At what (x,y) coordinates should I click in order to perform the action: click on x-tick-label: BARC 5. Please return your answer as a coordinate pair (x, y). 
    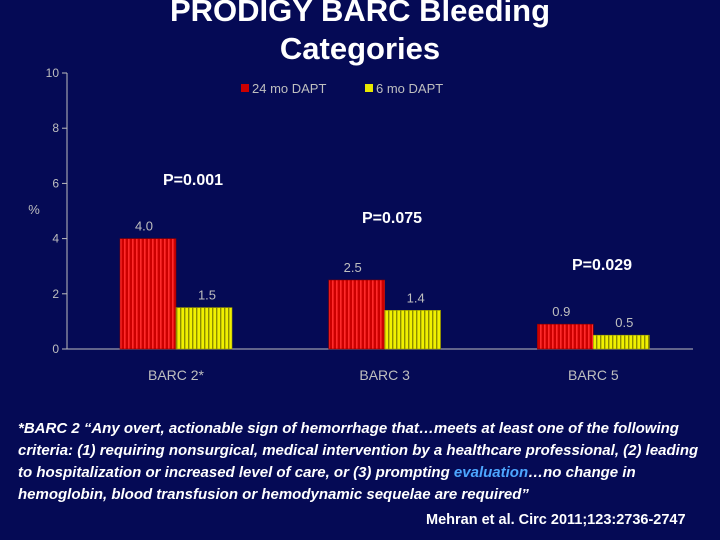
    Looking at the image, I should click on (593, 375).